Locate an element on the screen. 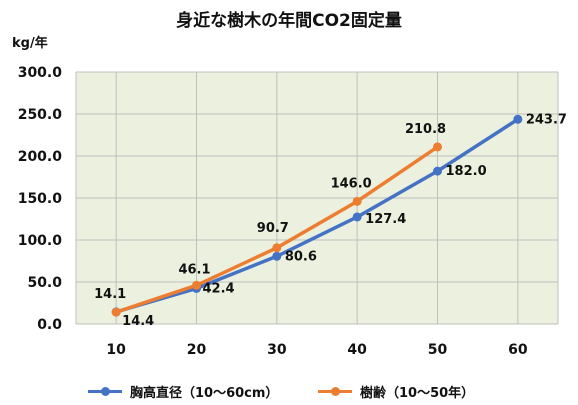 Image resolution: width=578 pixels, height=405 pixels. legend-label: 胸高直径（10～60cm） is located at coordinates (204, 393).